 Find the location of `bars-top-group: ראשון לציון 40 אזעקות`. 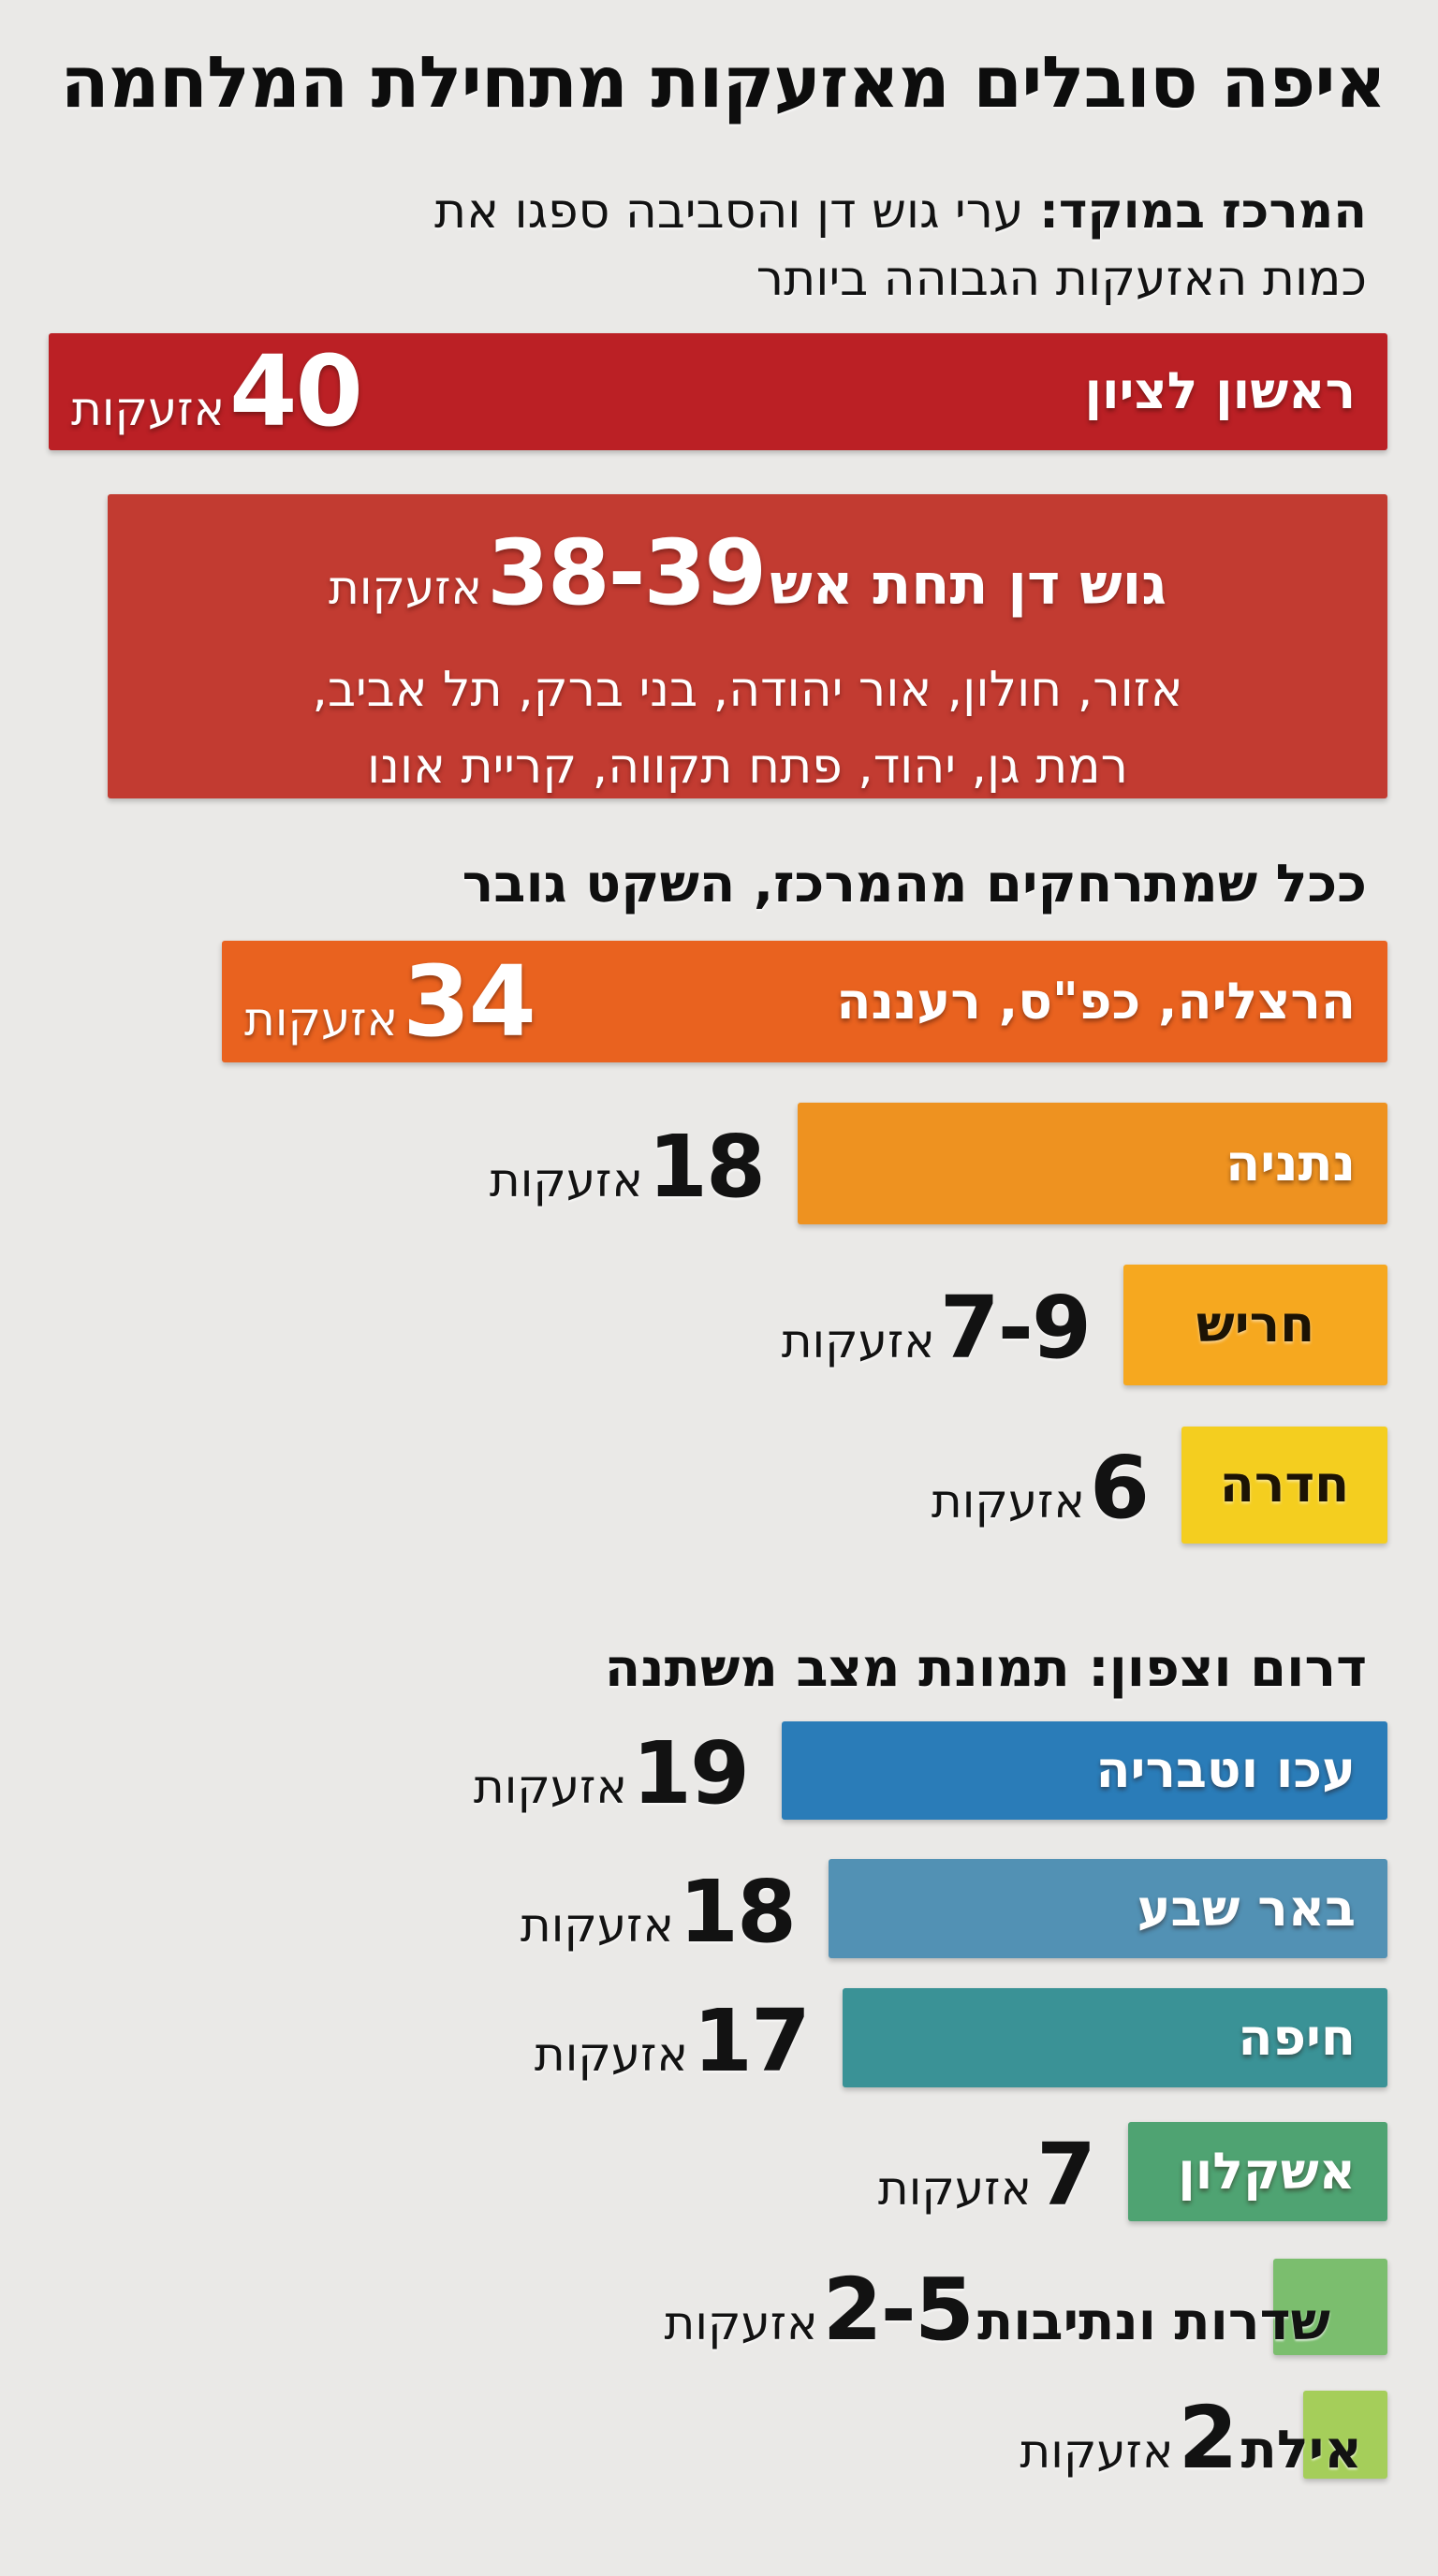

bars-top-group: ראשון לציון 40 אזעקות is located at coordinates (719, 391).